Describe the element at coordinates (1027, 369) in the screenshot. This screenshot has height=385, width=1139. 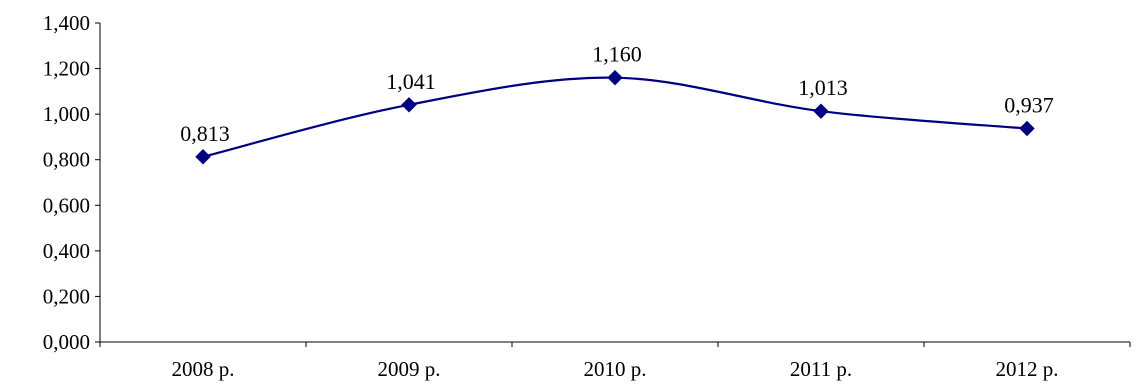
I see `x-tick-label: 2012 р.` at that location.